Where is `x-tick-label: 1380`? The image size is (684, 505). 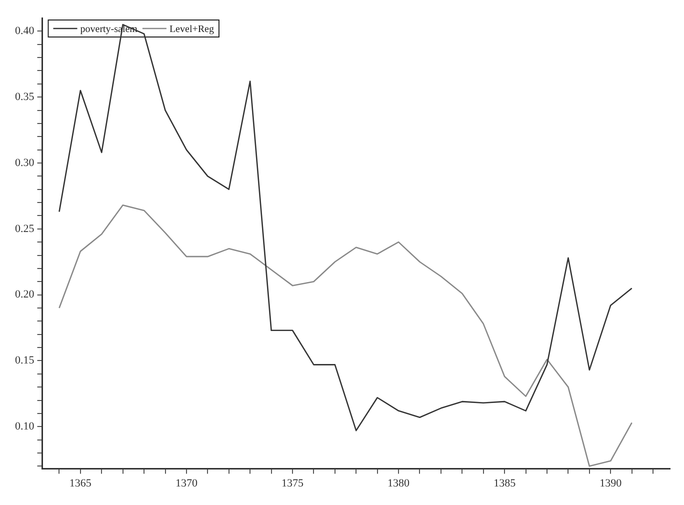
x-tick-label: 1380 is located at coordinates (399, 483).